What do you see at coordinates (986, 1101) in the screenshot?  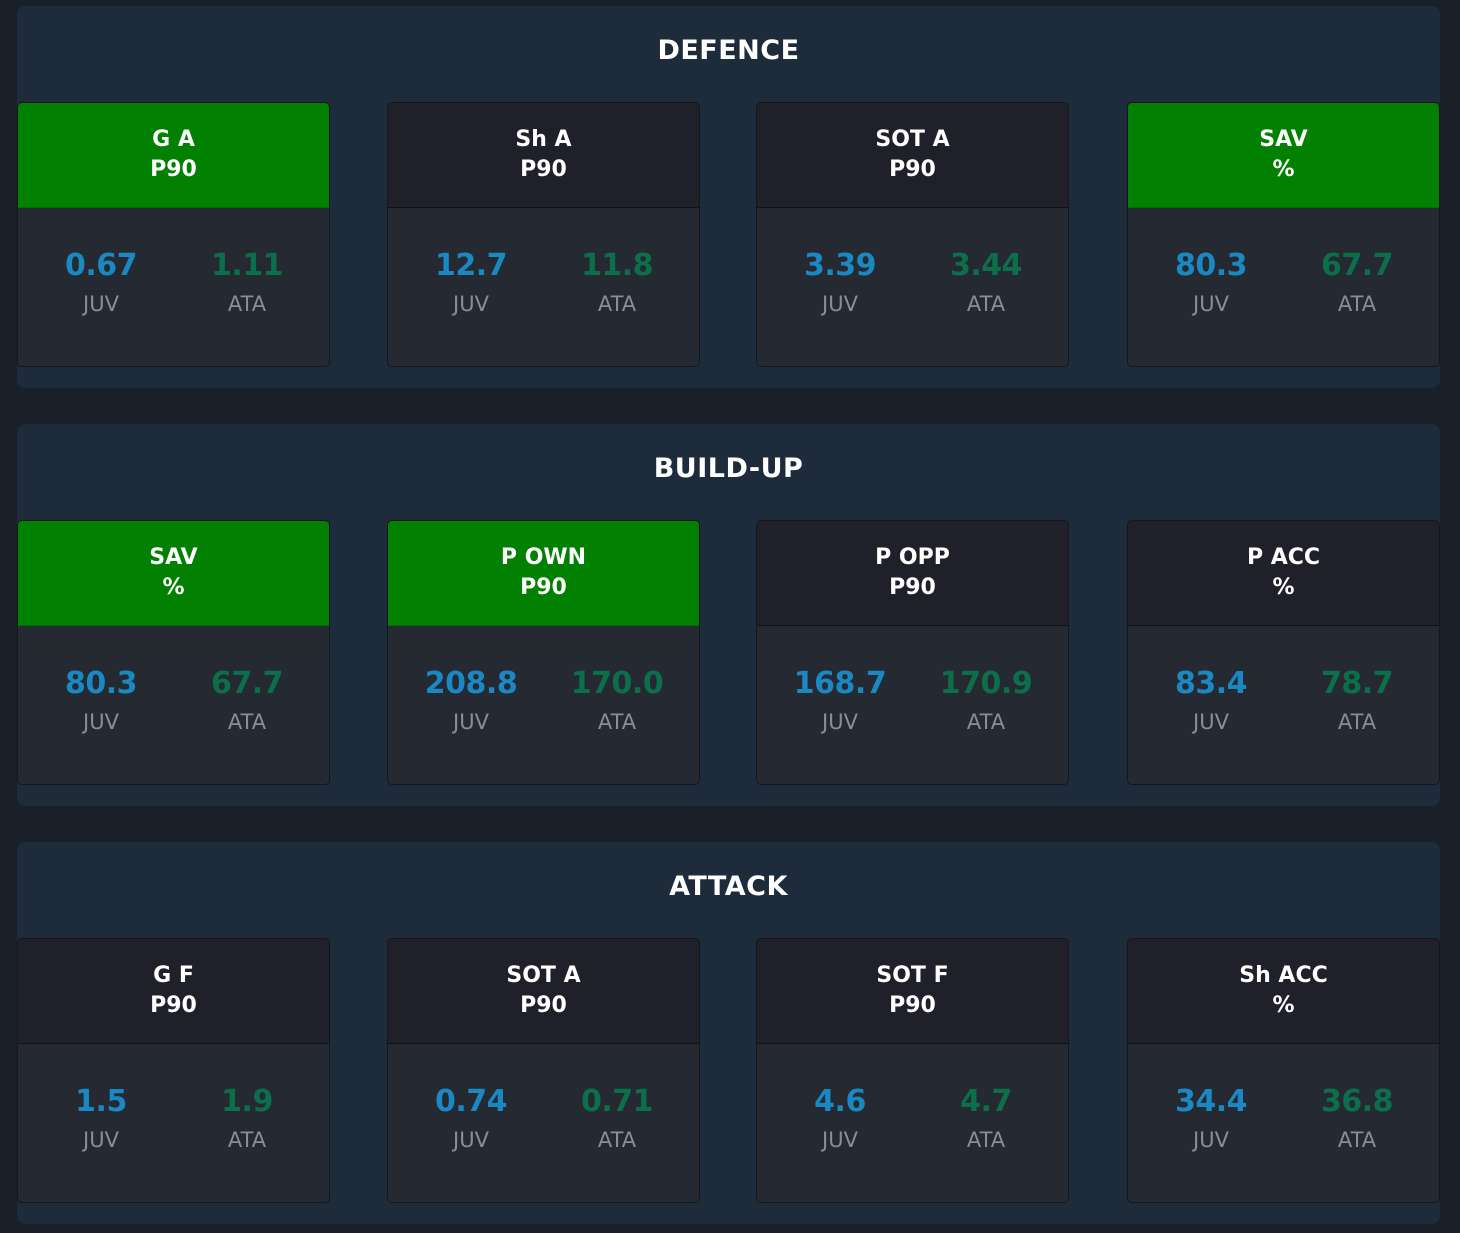 I see `ata-value: 4.7` at bounding box center [986, 1101].